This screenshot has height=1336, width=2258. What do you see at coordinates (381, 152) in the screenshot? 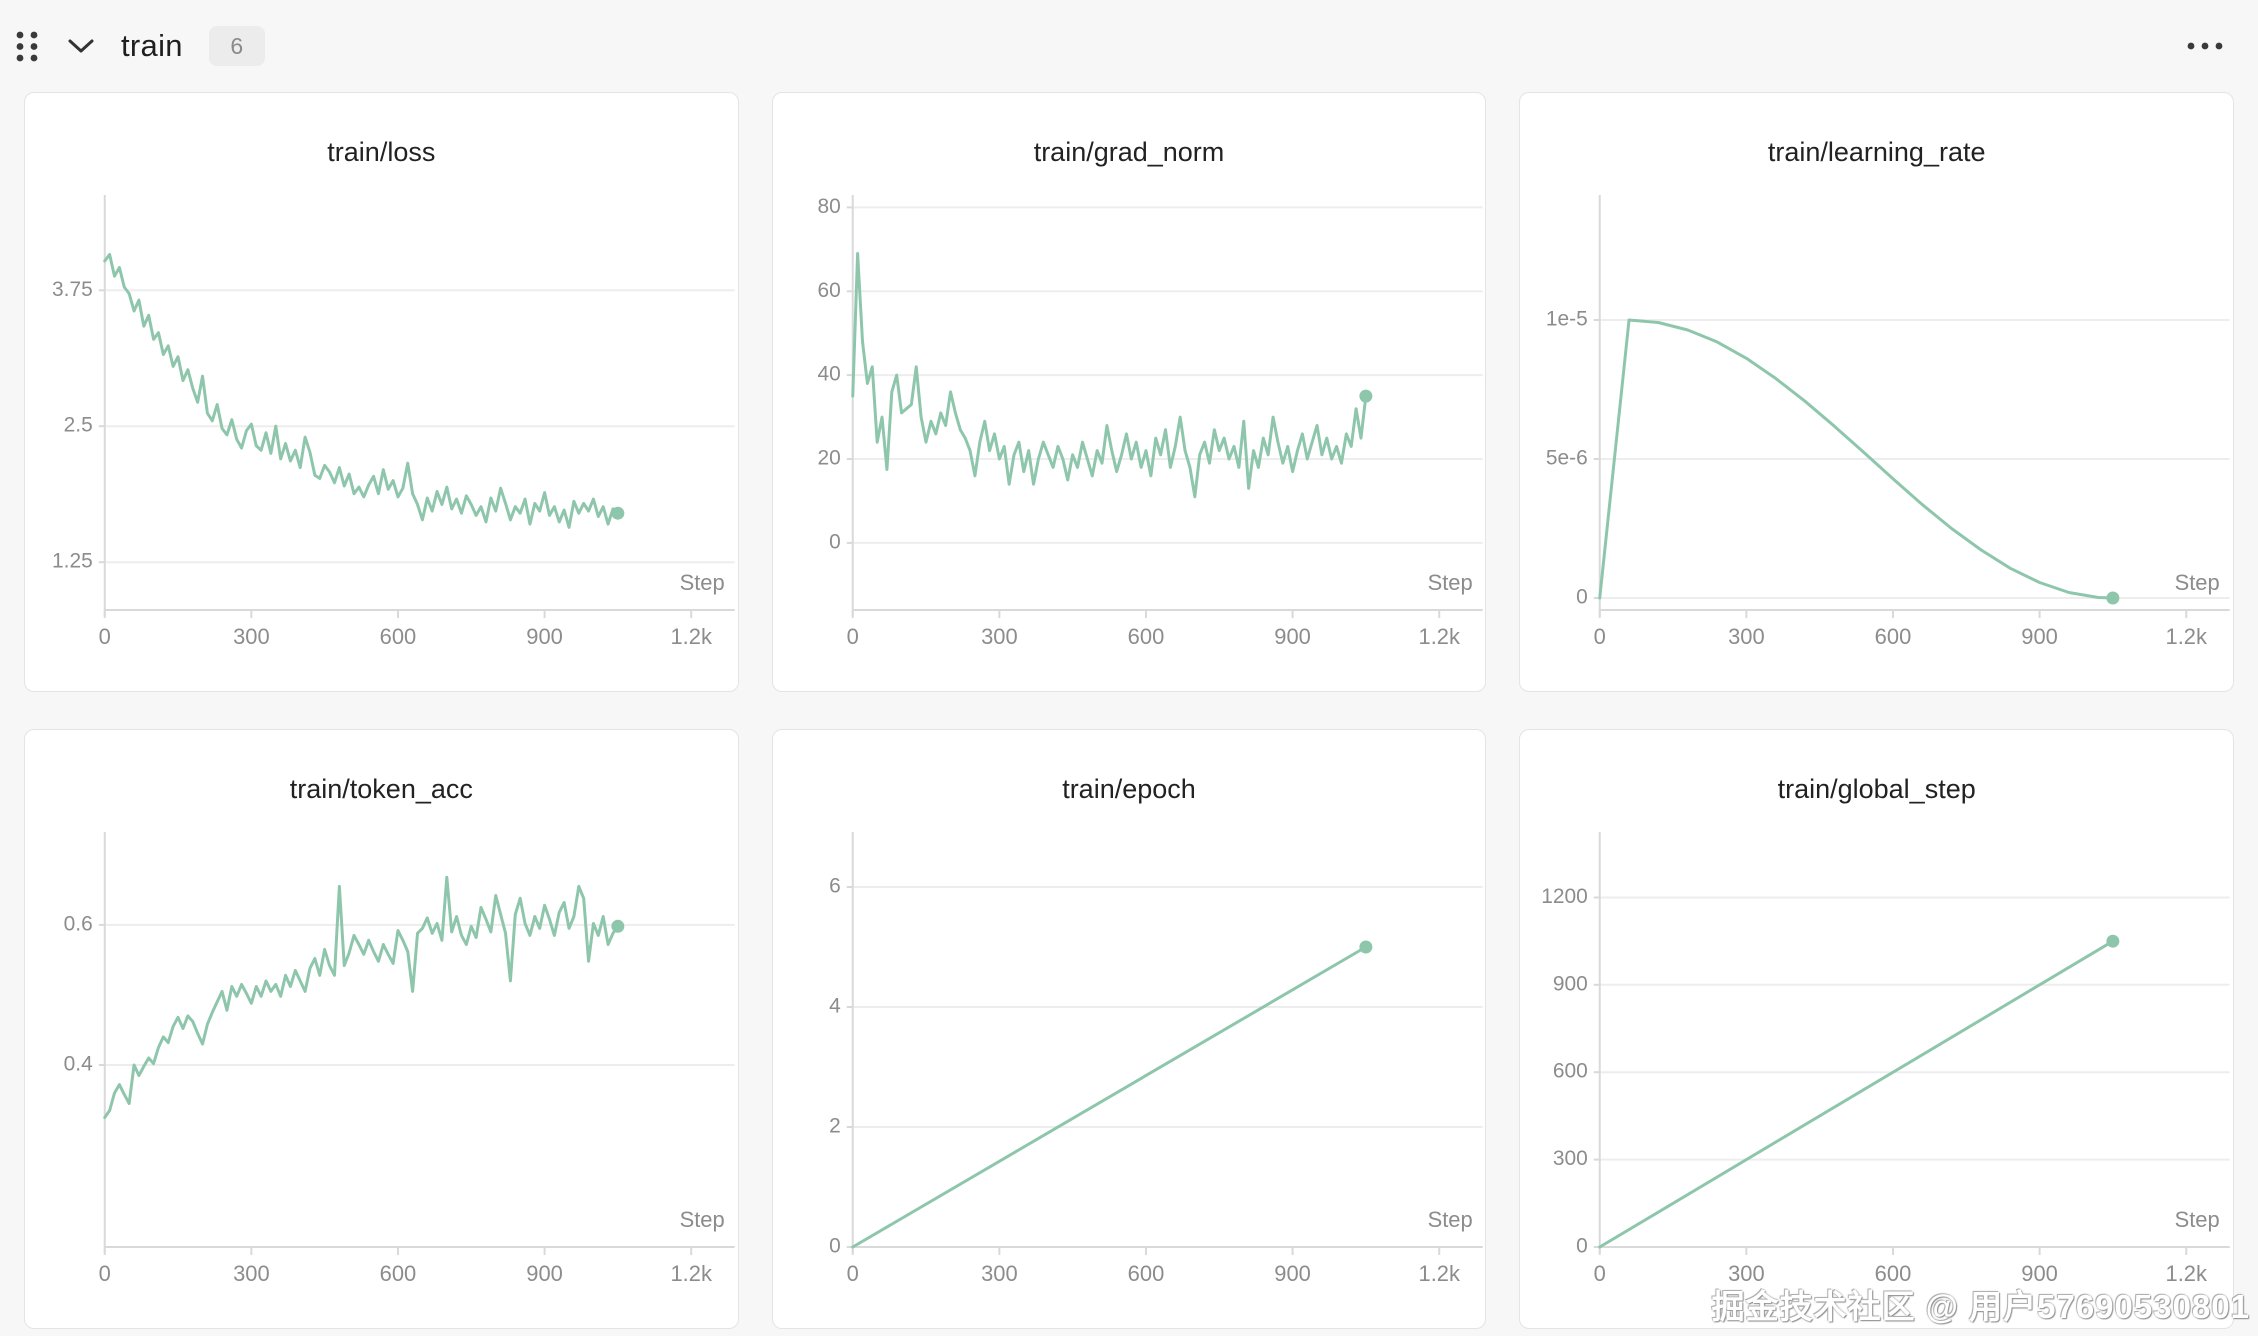
I see `chart-title: train/loss` at bounding box center [381, 152].